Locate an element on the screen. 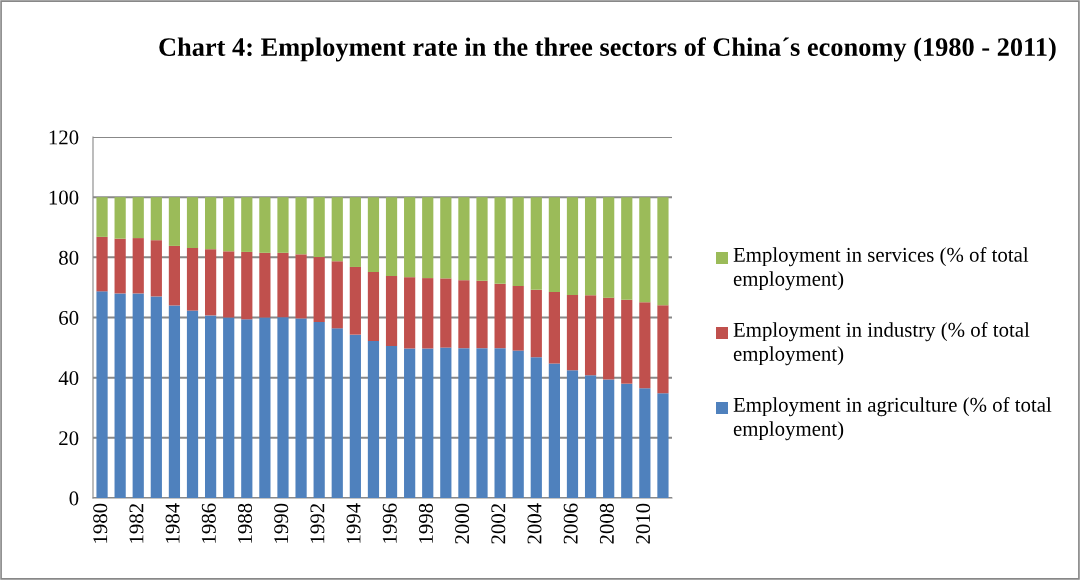  x-tick-label: 1988 is located at coordinates (245, 523).